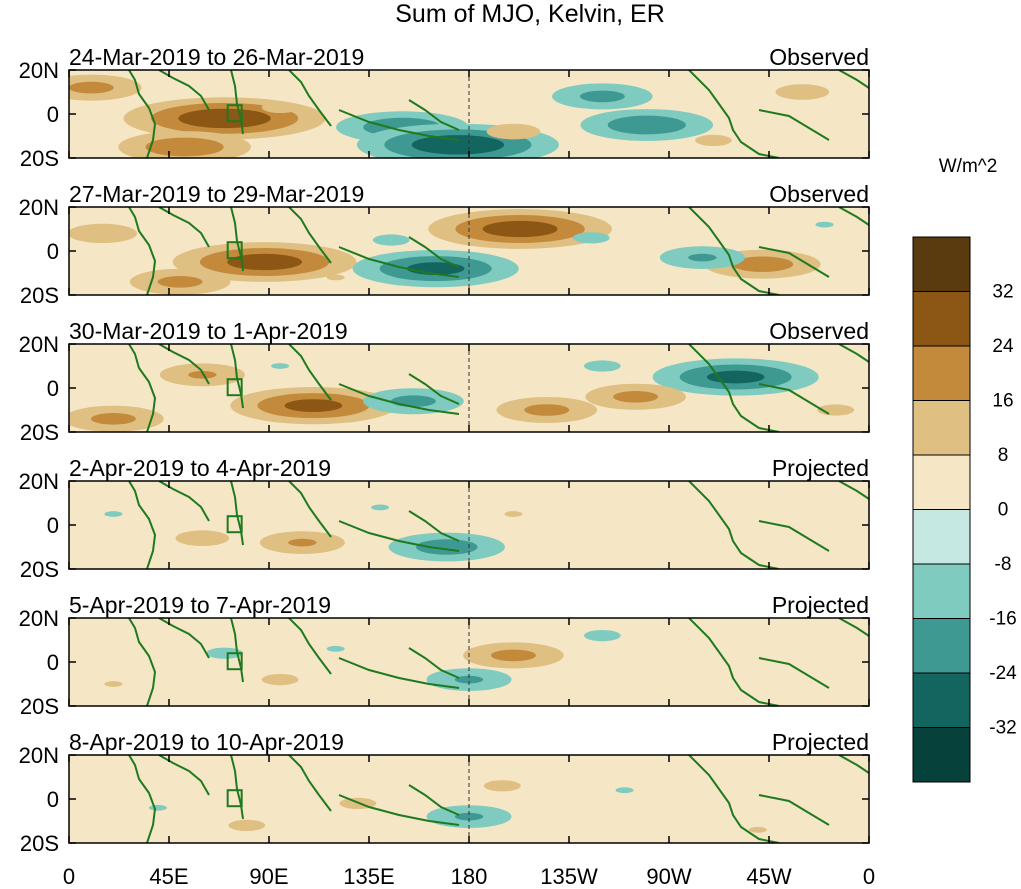 Image resolution: width=1021 pixels, height=889 pixels. I want to click on x-tick-label: 180, so click(469, 876).